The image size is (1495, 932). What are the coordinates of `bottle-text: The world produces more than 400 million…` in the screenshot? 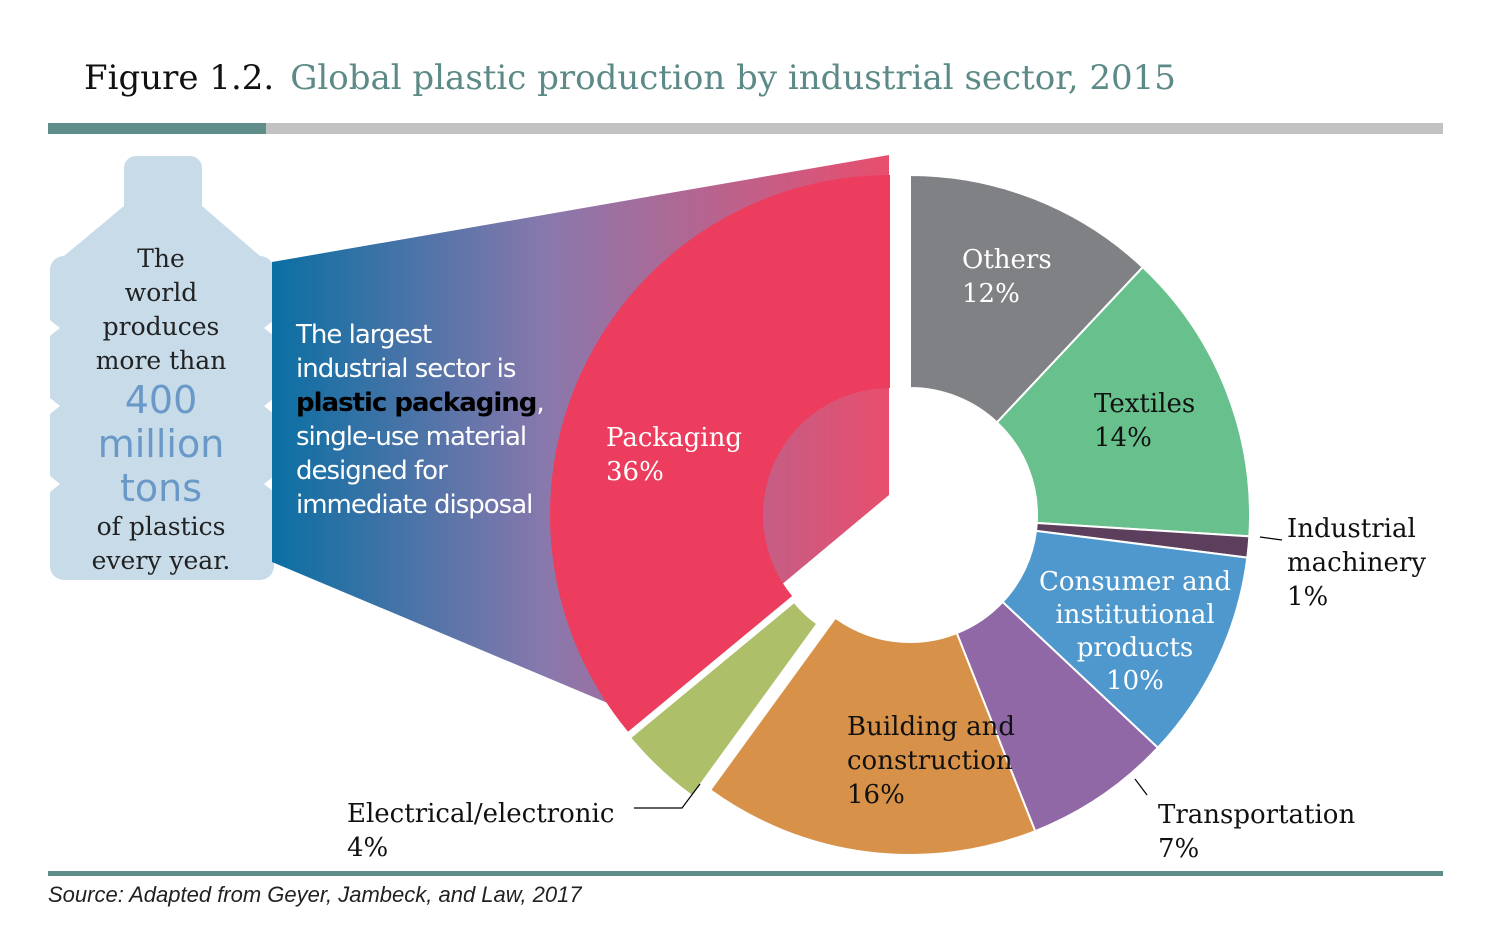 It's located at (161, 410).